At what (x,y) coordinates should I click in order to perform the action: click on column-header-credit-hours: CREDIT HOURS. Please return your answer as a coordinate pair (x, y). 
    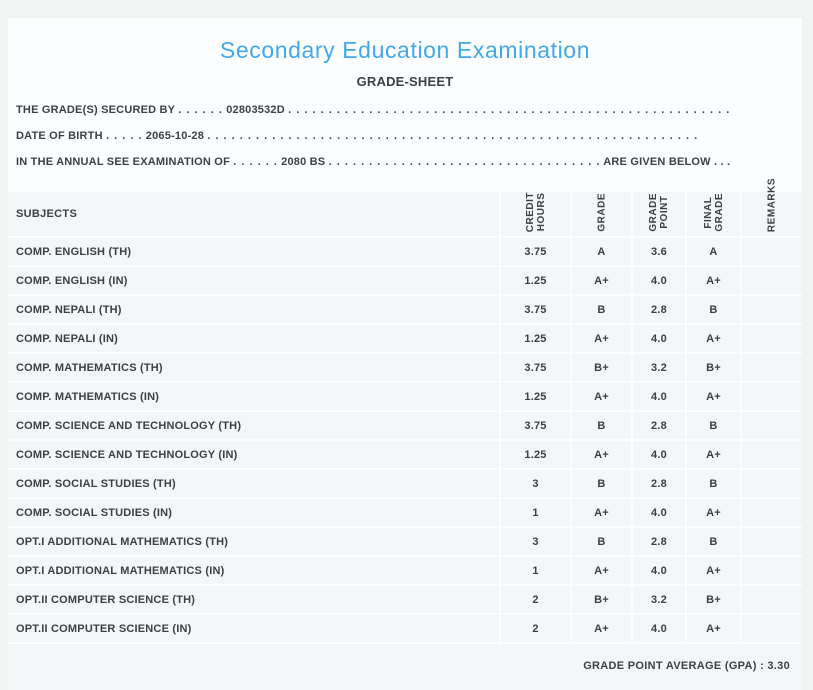
    Looking at the image, I should click on (536, 215).